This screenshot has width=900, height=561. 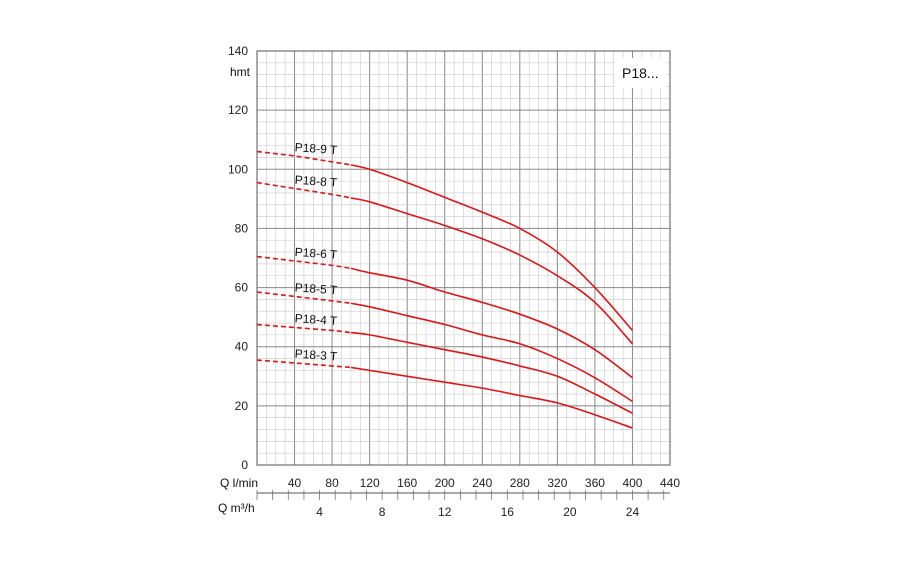 What do you see at coordinates (238, 110) in the screenshot?
I see `y-tick-label: 120` at bounding box center [238, 110].